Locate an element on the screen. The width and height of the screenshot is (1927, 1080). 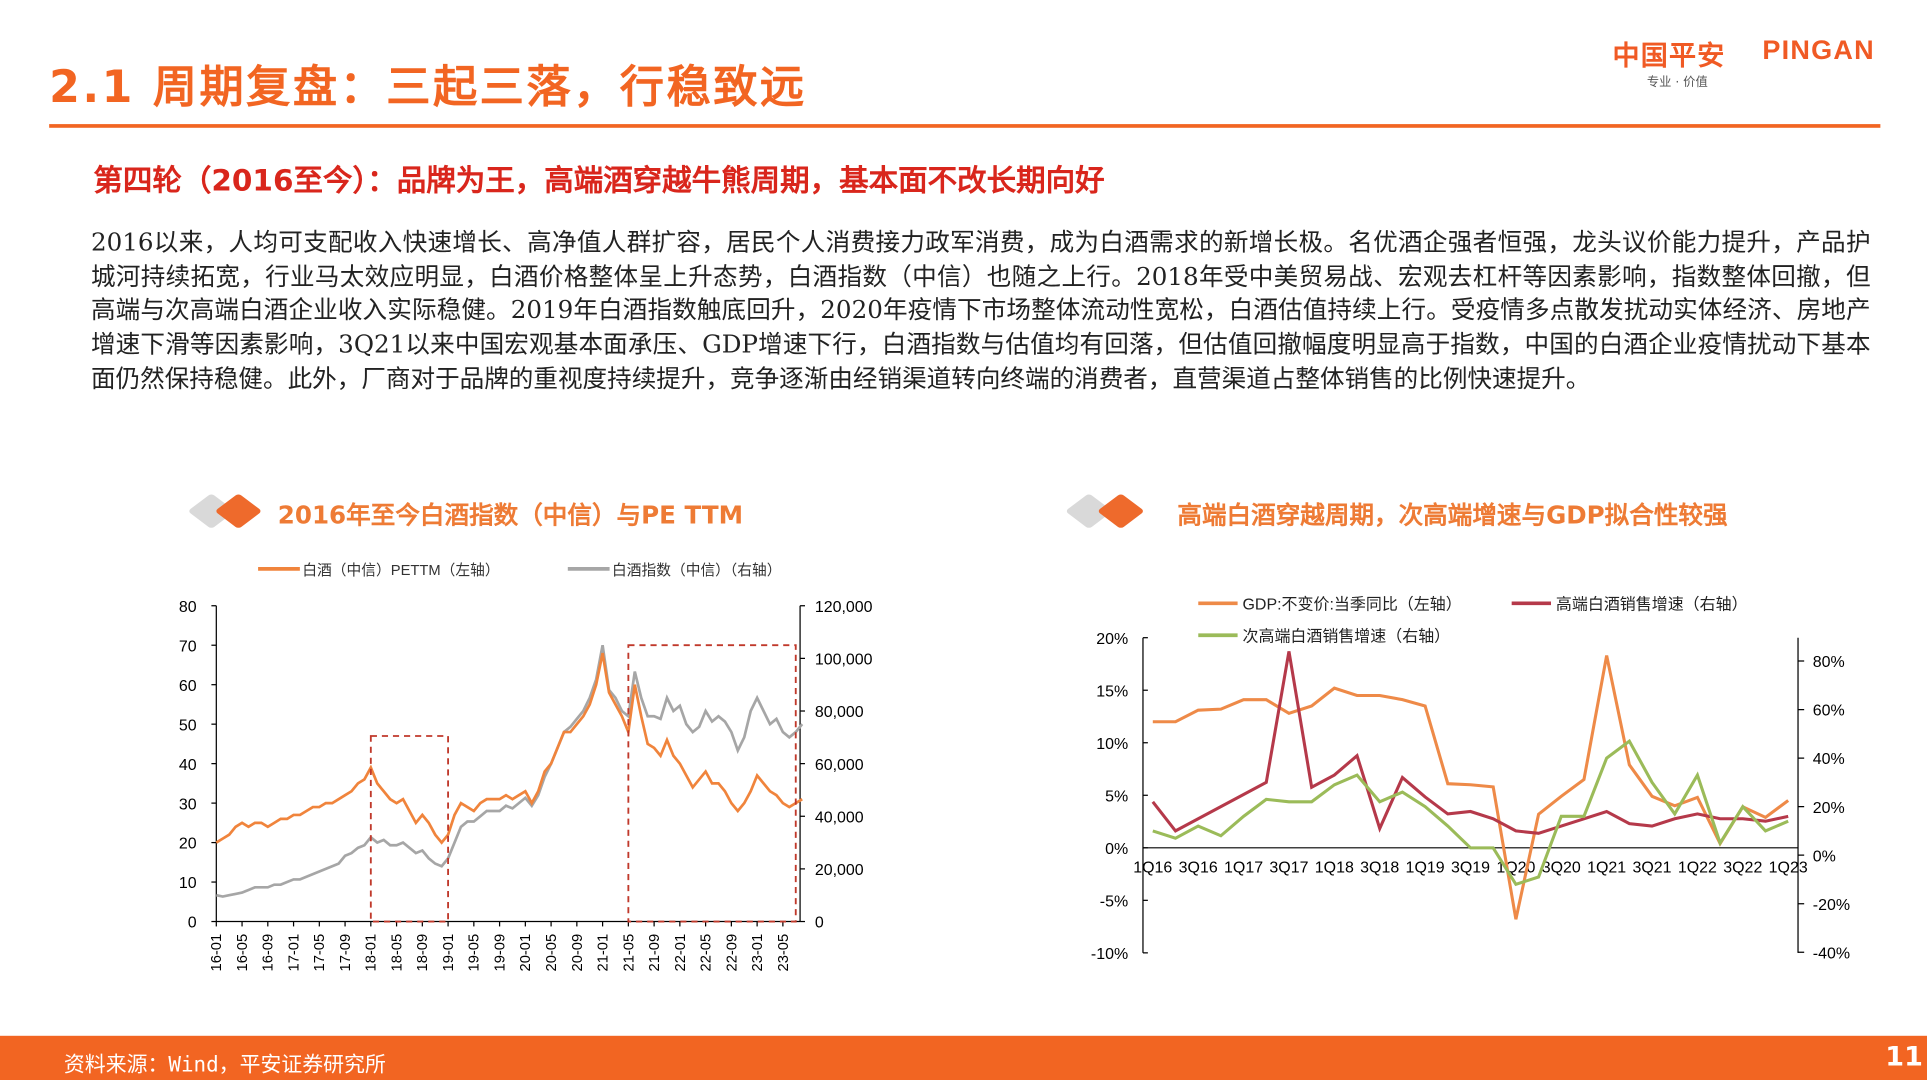
x-tick-label: 3Q20 is located at coordinates (1561, 867).